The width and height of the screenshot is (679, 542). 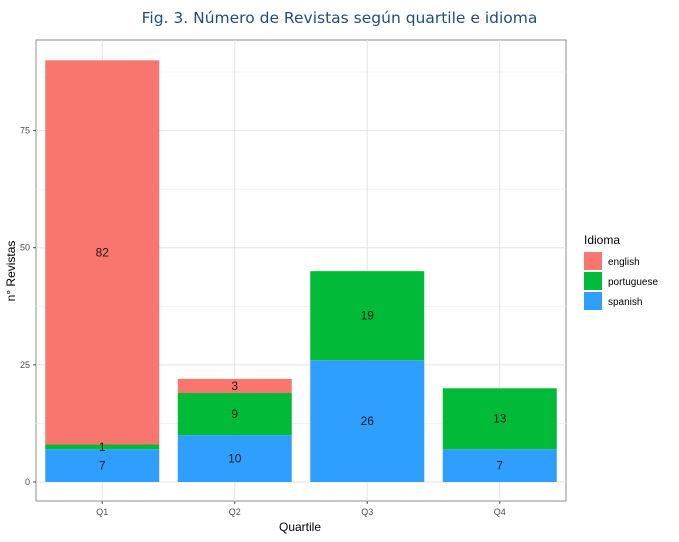 I want to click on y-axis: 0 25 50 75, so click(x=28, y=306).